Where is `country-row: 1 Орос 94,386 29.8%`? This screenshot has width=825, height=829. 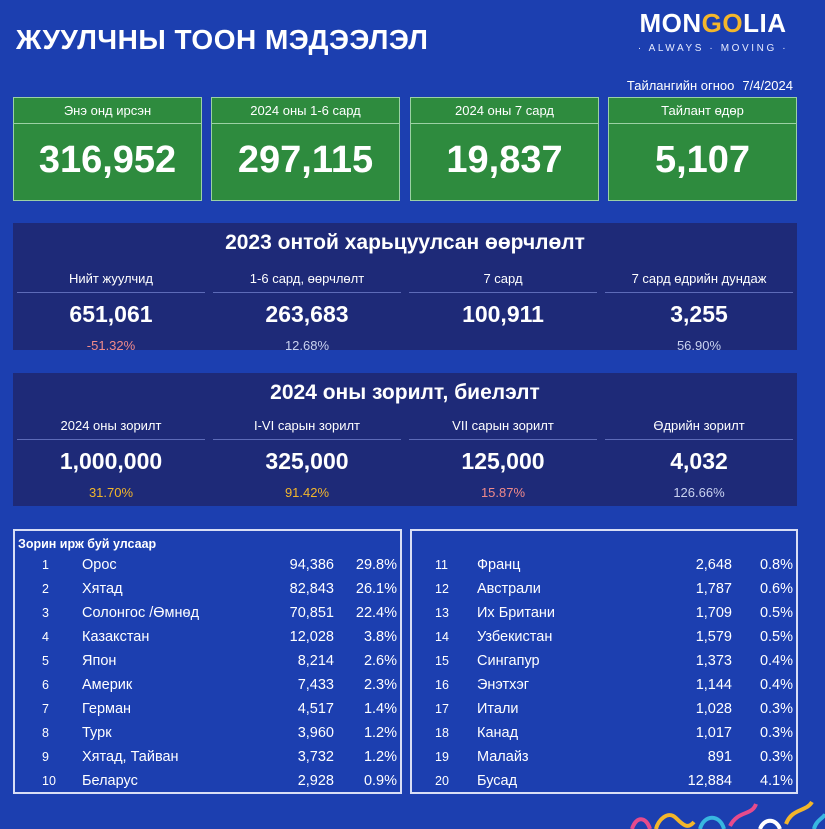 country-row: 1 Орос 94,386 29.8% is located at coordinates (207, 569).